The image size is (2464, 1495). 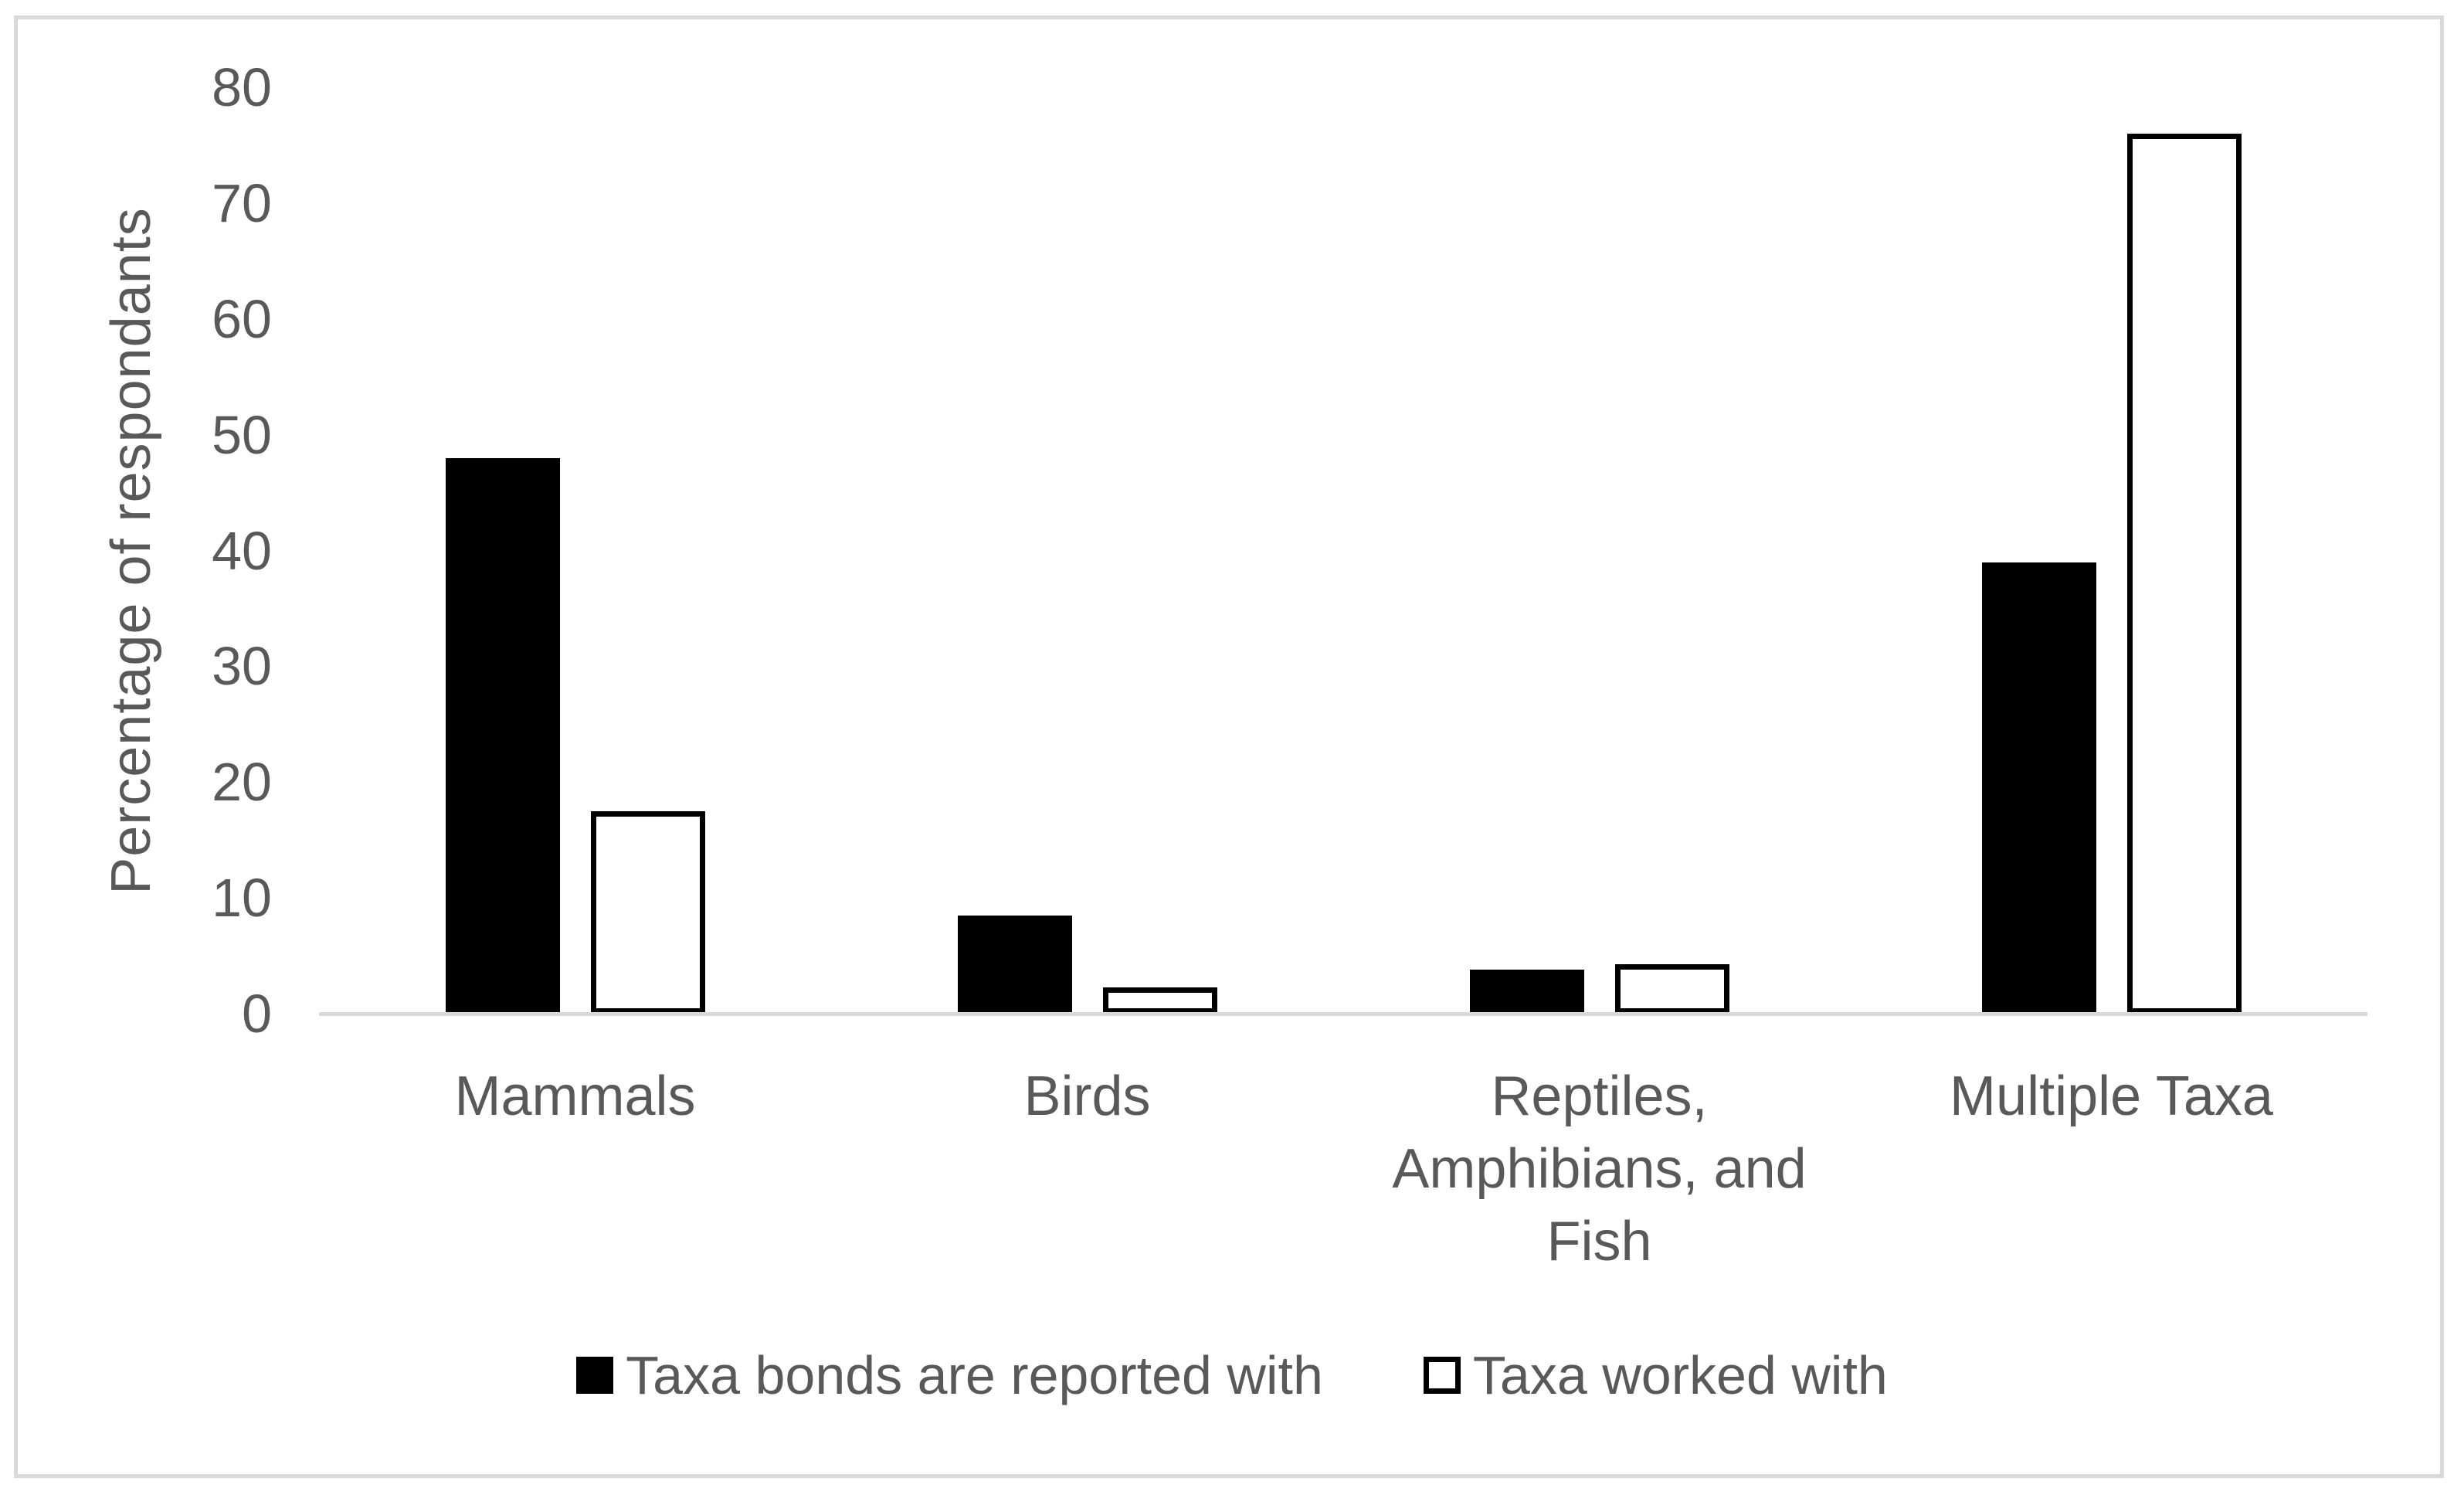 I want to click on legend-swatch-outlined, so click(x=1442, y=1375).